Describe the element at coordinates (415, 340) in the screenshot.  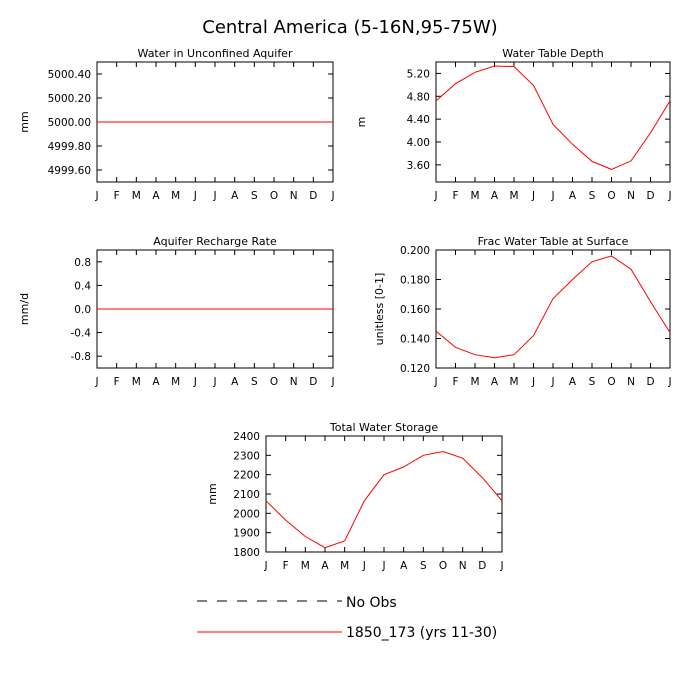
I see `y-tick-label: 0.140` at that location.